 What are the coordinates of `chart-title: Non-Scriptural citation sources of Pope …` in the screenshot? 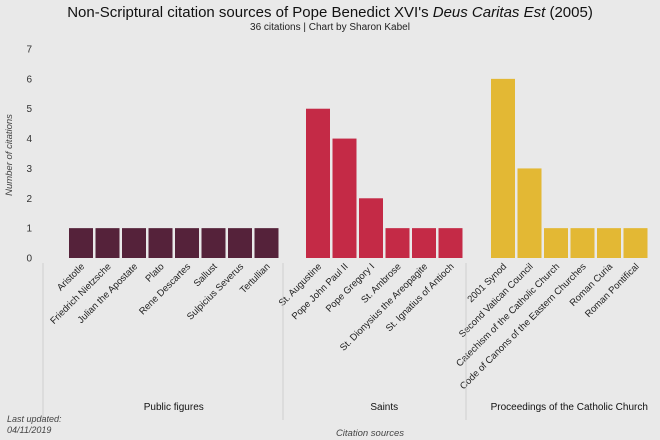 It's located at (330, 12).